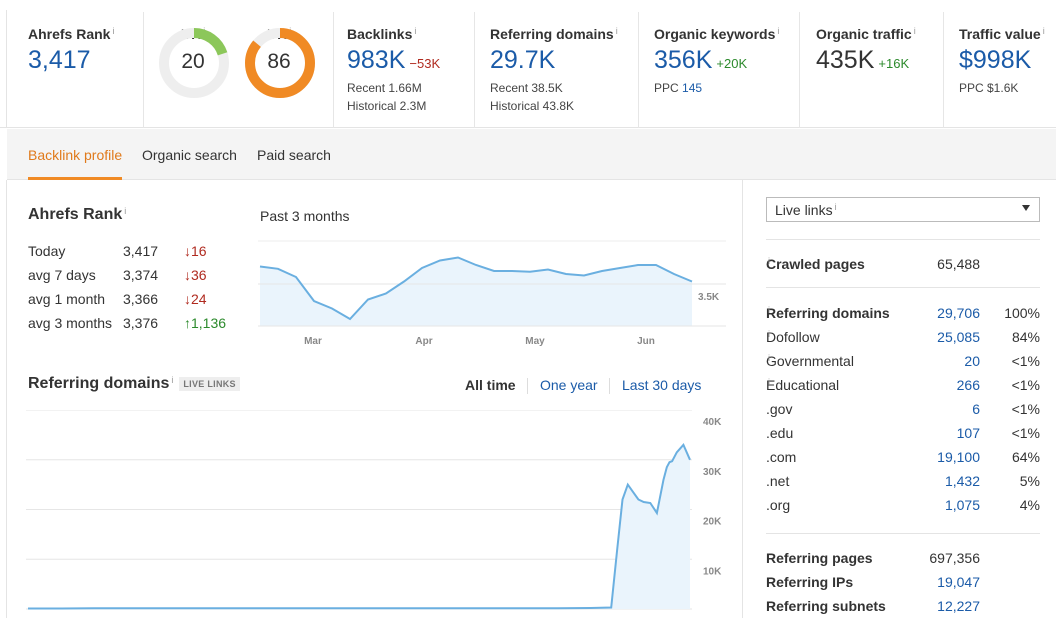 The width and height of the screenshot is (1056, 618). Describe the element at coordinates (141, 299) in the screenshot. I see `rank-row-value: 3,366` at that location.